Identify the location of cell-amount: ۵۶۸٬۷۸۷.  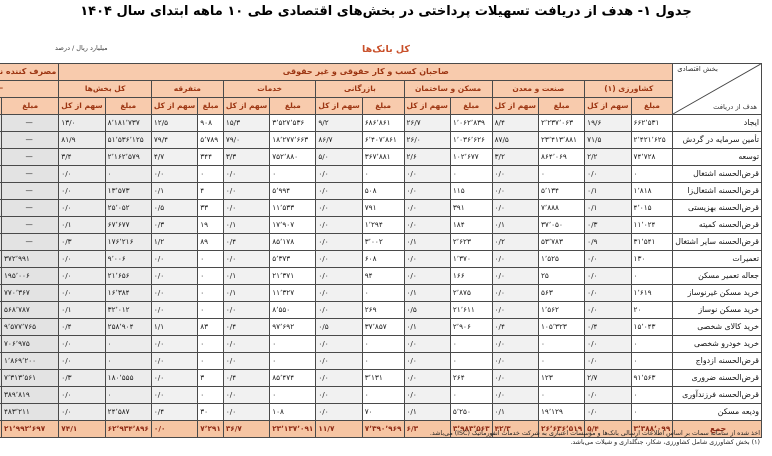
(30, 310).